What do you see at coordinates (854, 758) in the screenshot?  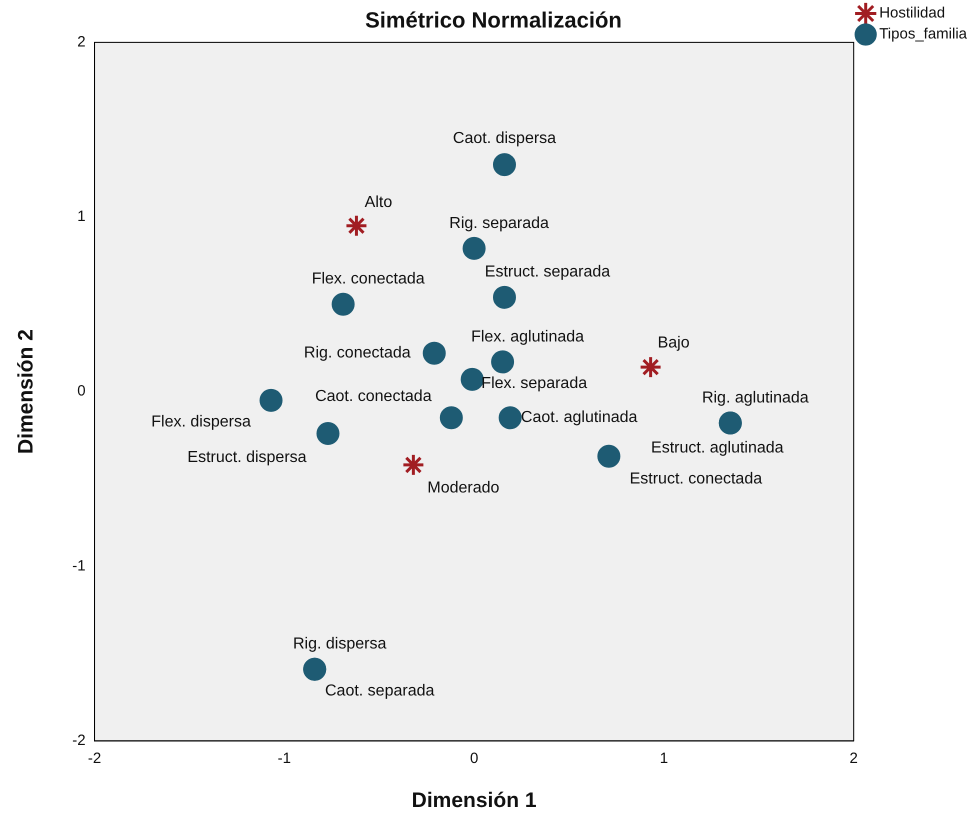 I see `x-tick-label: 2` at bounding box center [854, 758].